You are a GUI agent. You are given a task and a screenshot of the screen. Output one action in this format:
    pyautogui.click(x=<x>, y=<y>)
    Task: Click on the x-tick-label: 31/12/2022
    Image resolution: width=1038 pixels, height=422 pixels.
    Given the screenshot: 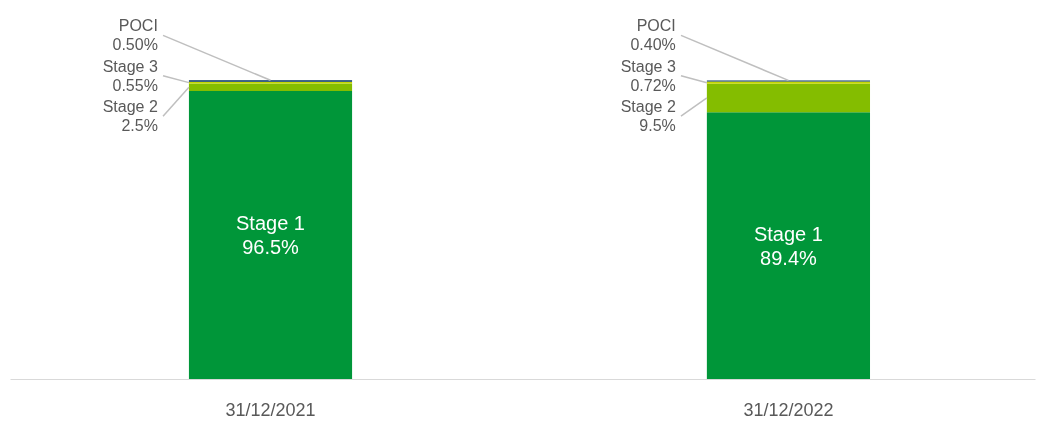 What is the action you would take?
    pyautogui.click(x=788, y=409)
    